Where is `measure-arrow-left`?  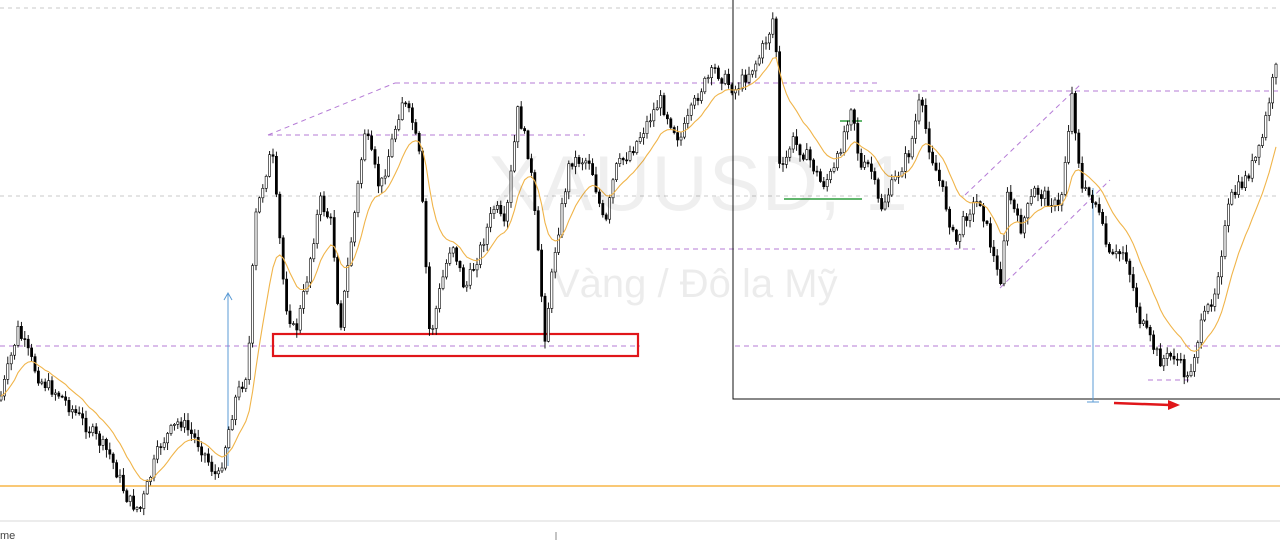
measure-arrow-left is located at coordinates (228, 296).